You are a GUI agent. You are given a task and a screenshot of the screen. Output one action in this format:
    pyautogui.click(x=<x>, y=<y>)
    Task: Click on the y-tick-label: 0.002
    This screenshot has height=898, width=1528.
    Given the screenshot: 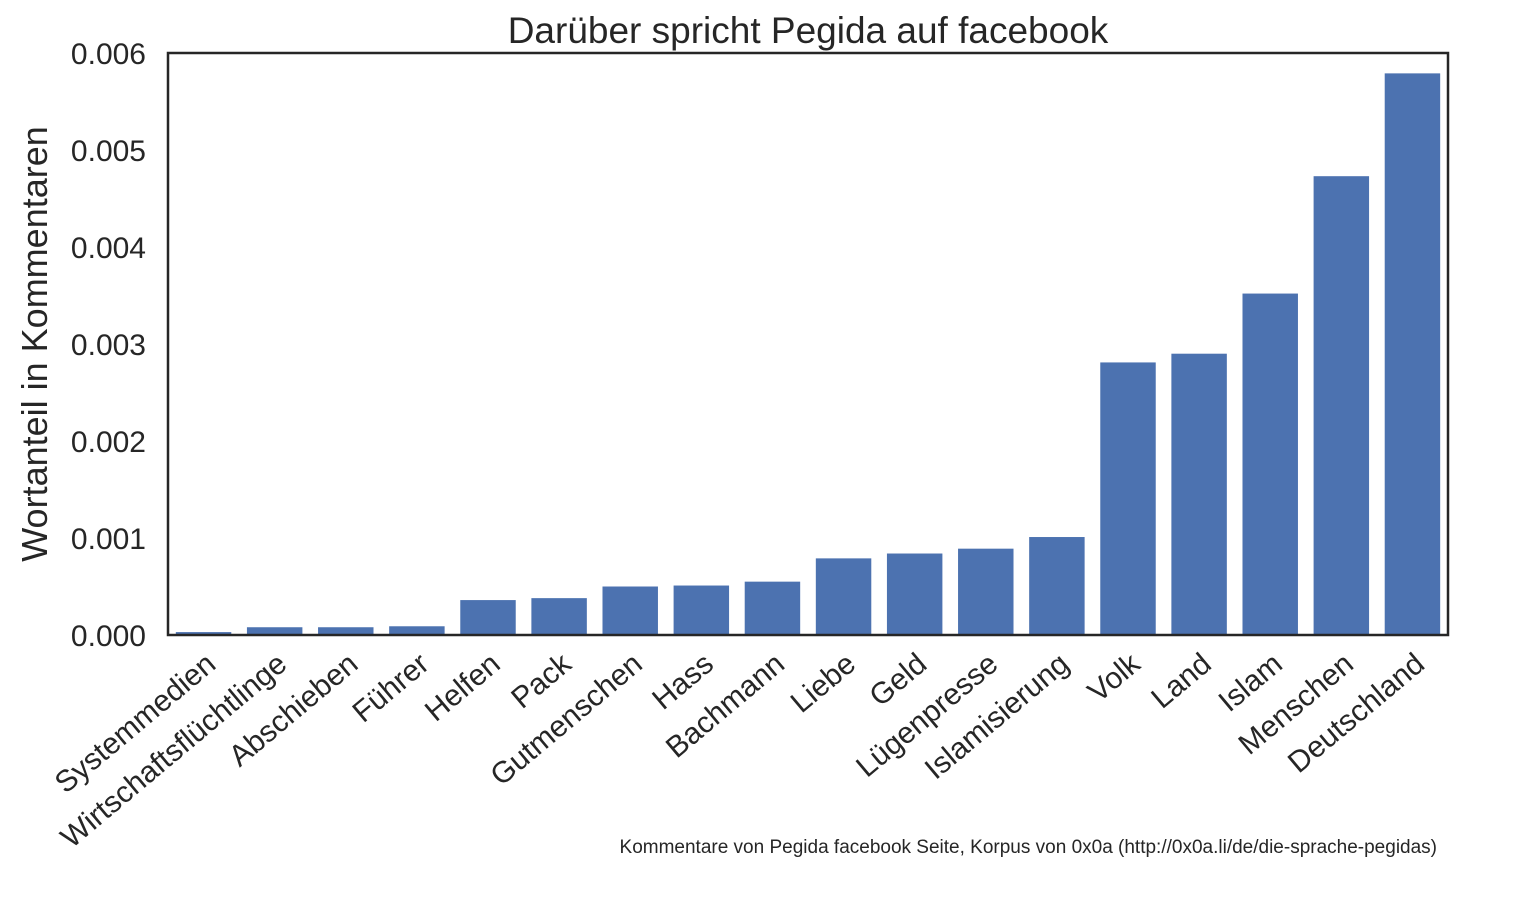 What is the action you would take?
    pyautogui.click(x=108, y=442)
    